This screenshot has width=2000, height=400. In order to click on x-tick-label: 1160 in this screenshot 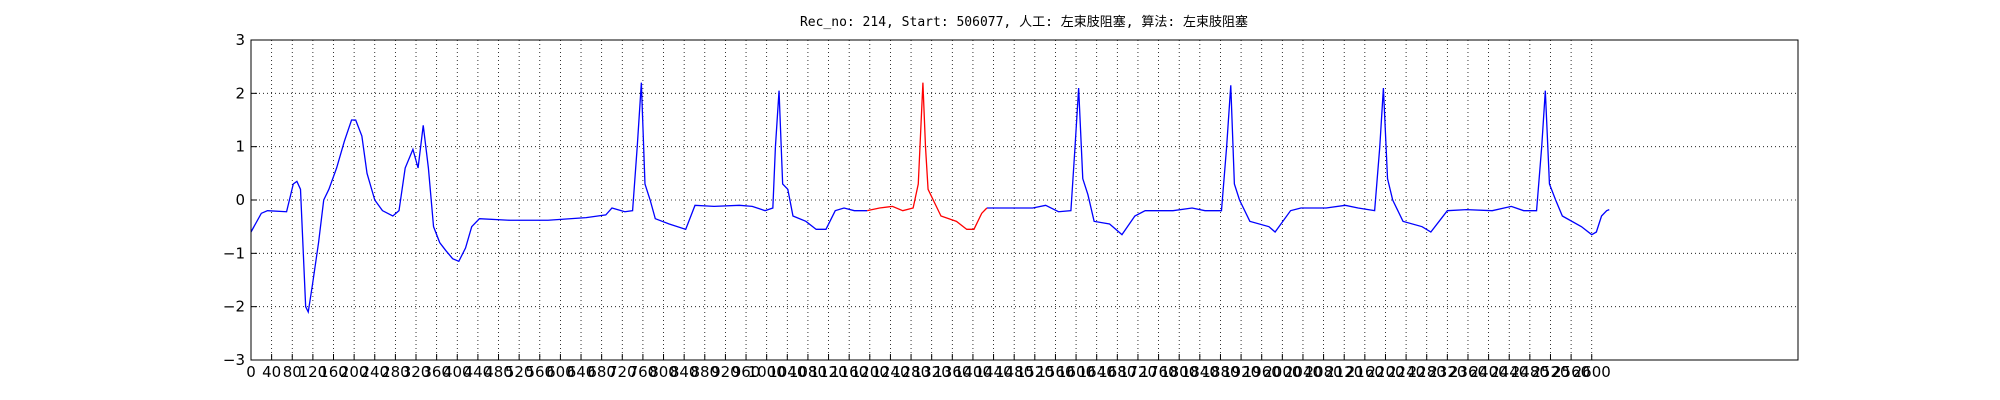, I will do `click(849, 372)`.